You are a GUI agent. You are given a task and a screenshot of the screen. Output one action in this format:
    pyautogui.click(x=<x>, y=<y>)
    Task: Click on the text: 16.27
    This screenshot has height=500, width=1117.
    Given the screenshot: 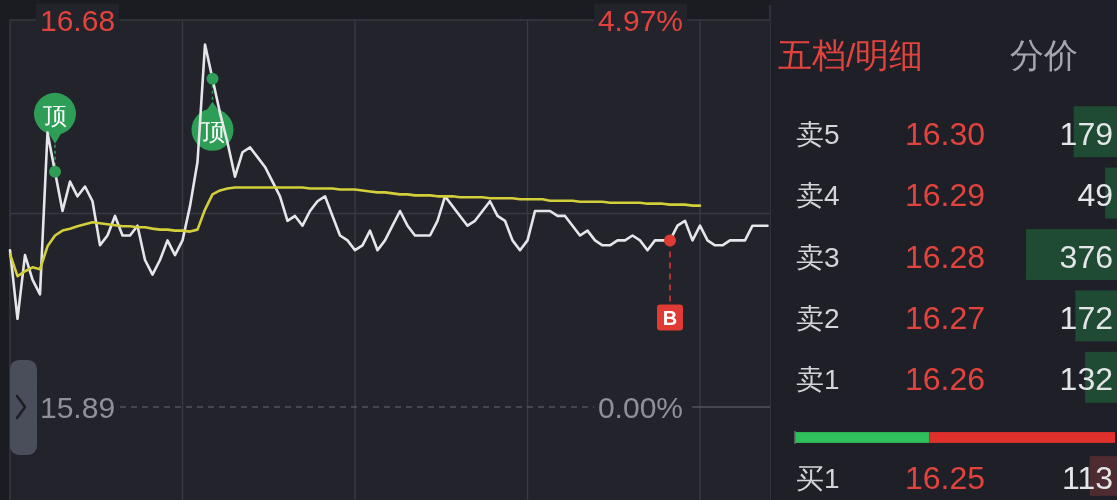 What is the action you would take?
    pyautogui.click(x=945, y=317)
    